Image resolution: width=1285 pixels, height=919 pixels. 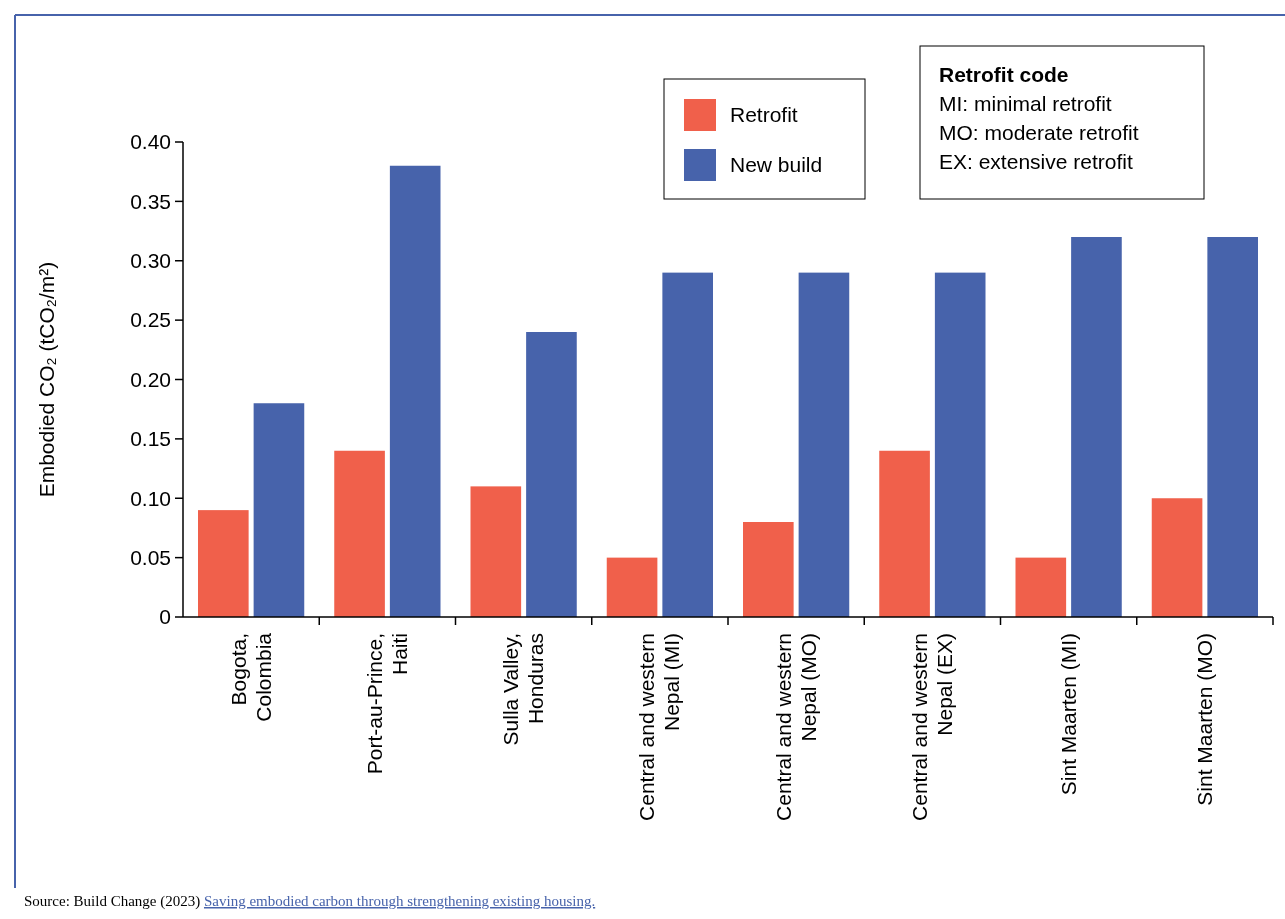 I want to click on x-tick-label: Port-au-Prince, Haiti, so click(x=386, y=704).